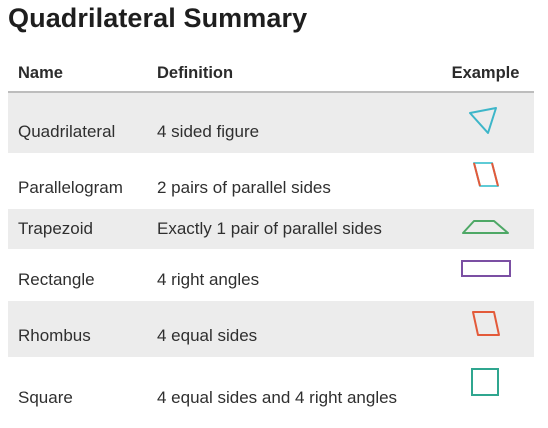 The width and height of the screenshot is (548, 428). What do you see at coordinates (45, 397) in the screenshot?
I see `row-name: Square` at bounding box center [45, 397].